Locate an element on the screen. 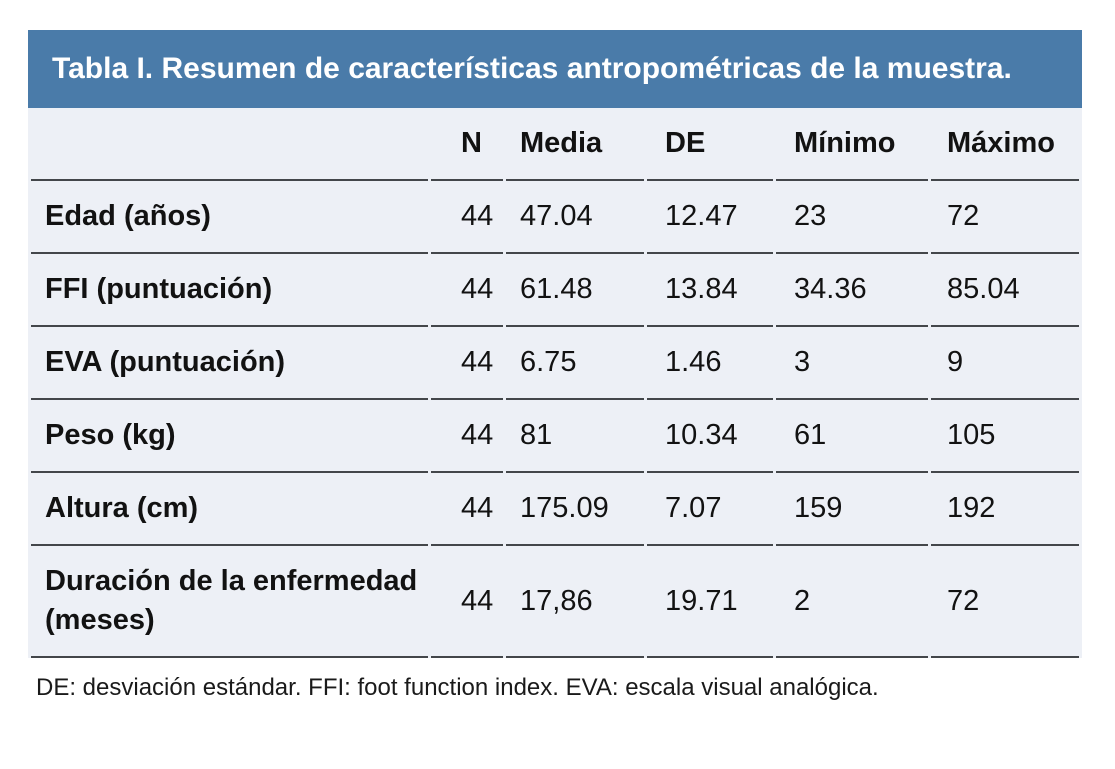  cell-value: 17,86 is located at coordinates (575, 602).